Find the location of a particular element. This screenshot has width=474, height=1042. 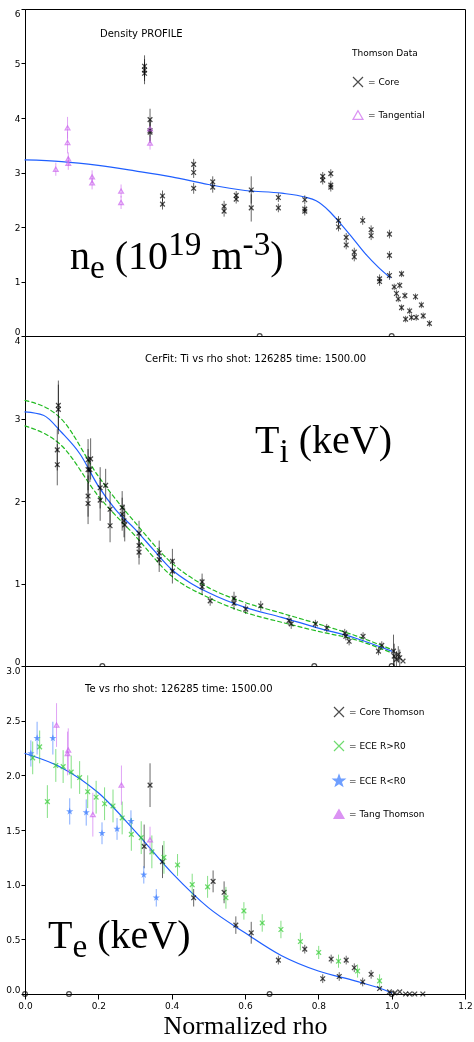

x-tick-label: 0.2 is located at coordinates (98, 1005).